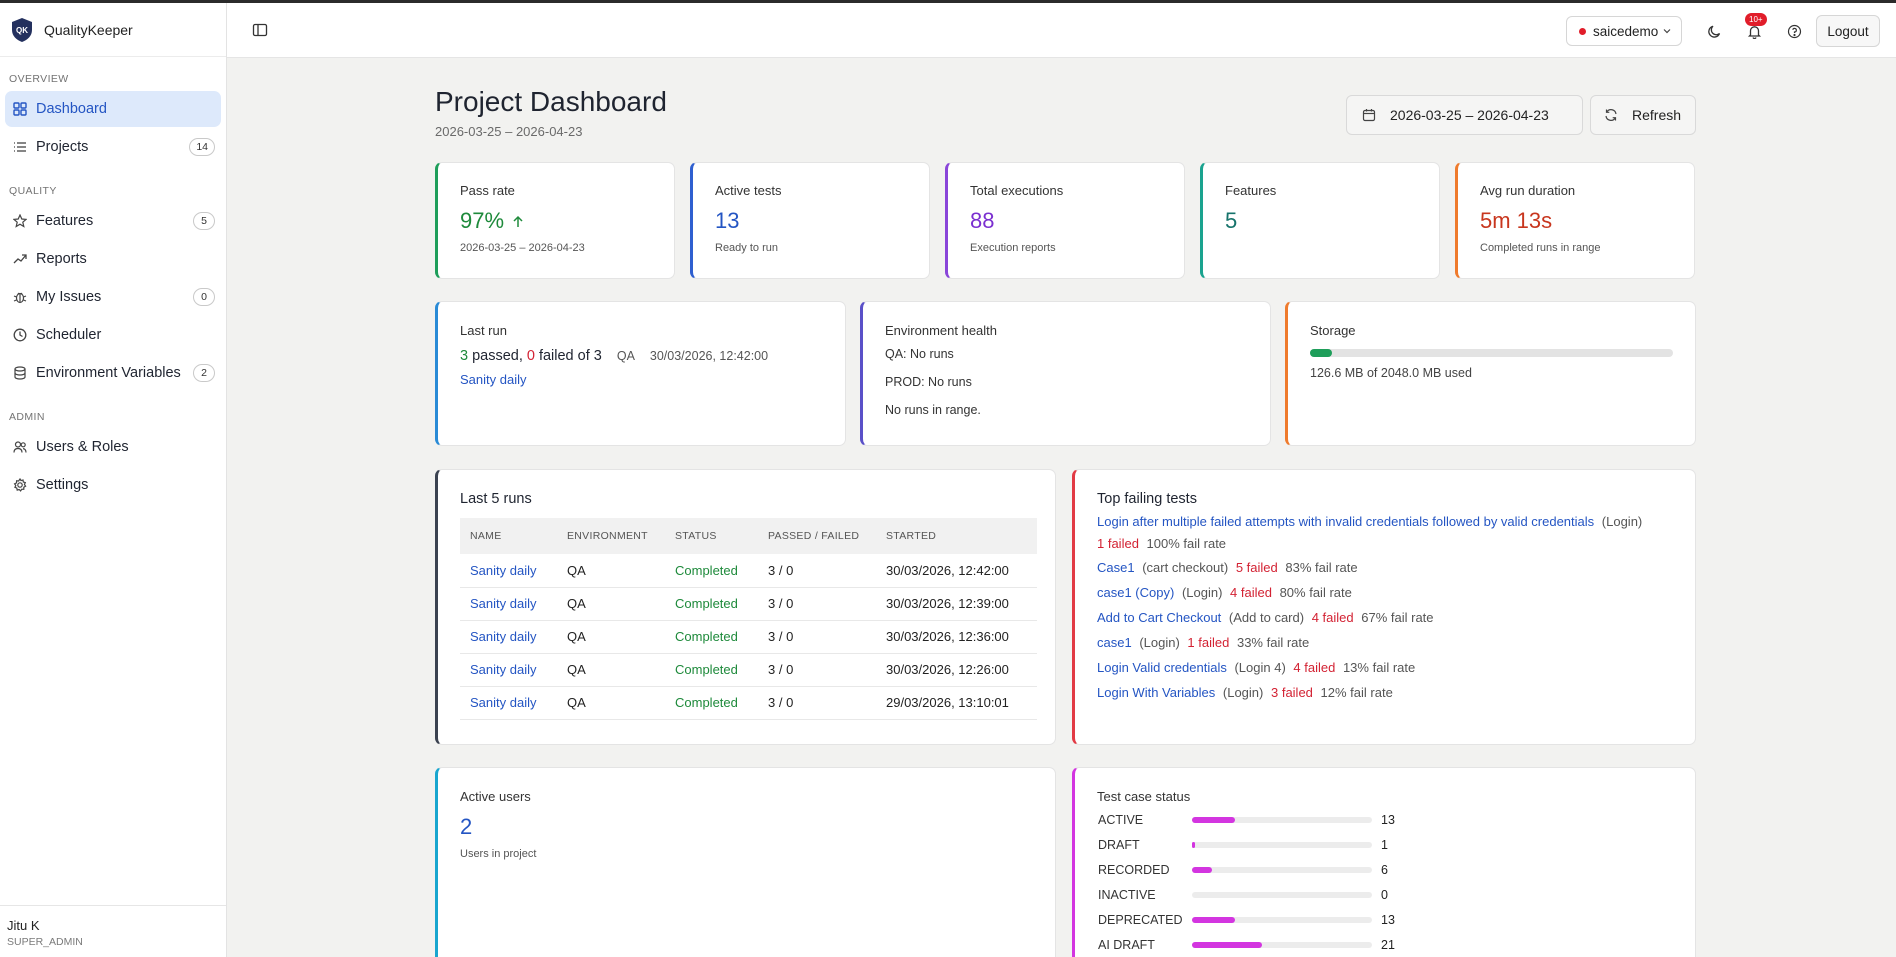 The width and height of the screenshot is (1896, 957). I want to click on refresh-button: Refresh, so click(1643, 115).